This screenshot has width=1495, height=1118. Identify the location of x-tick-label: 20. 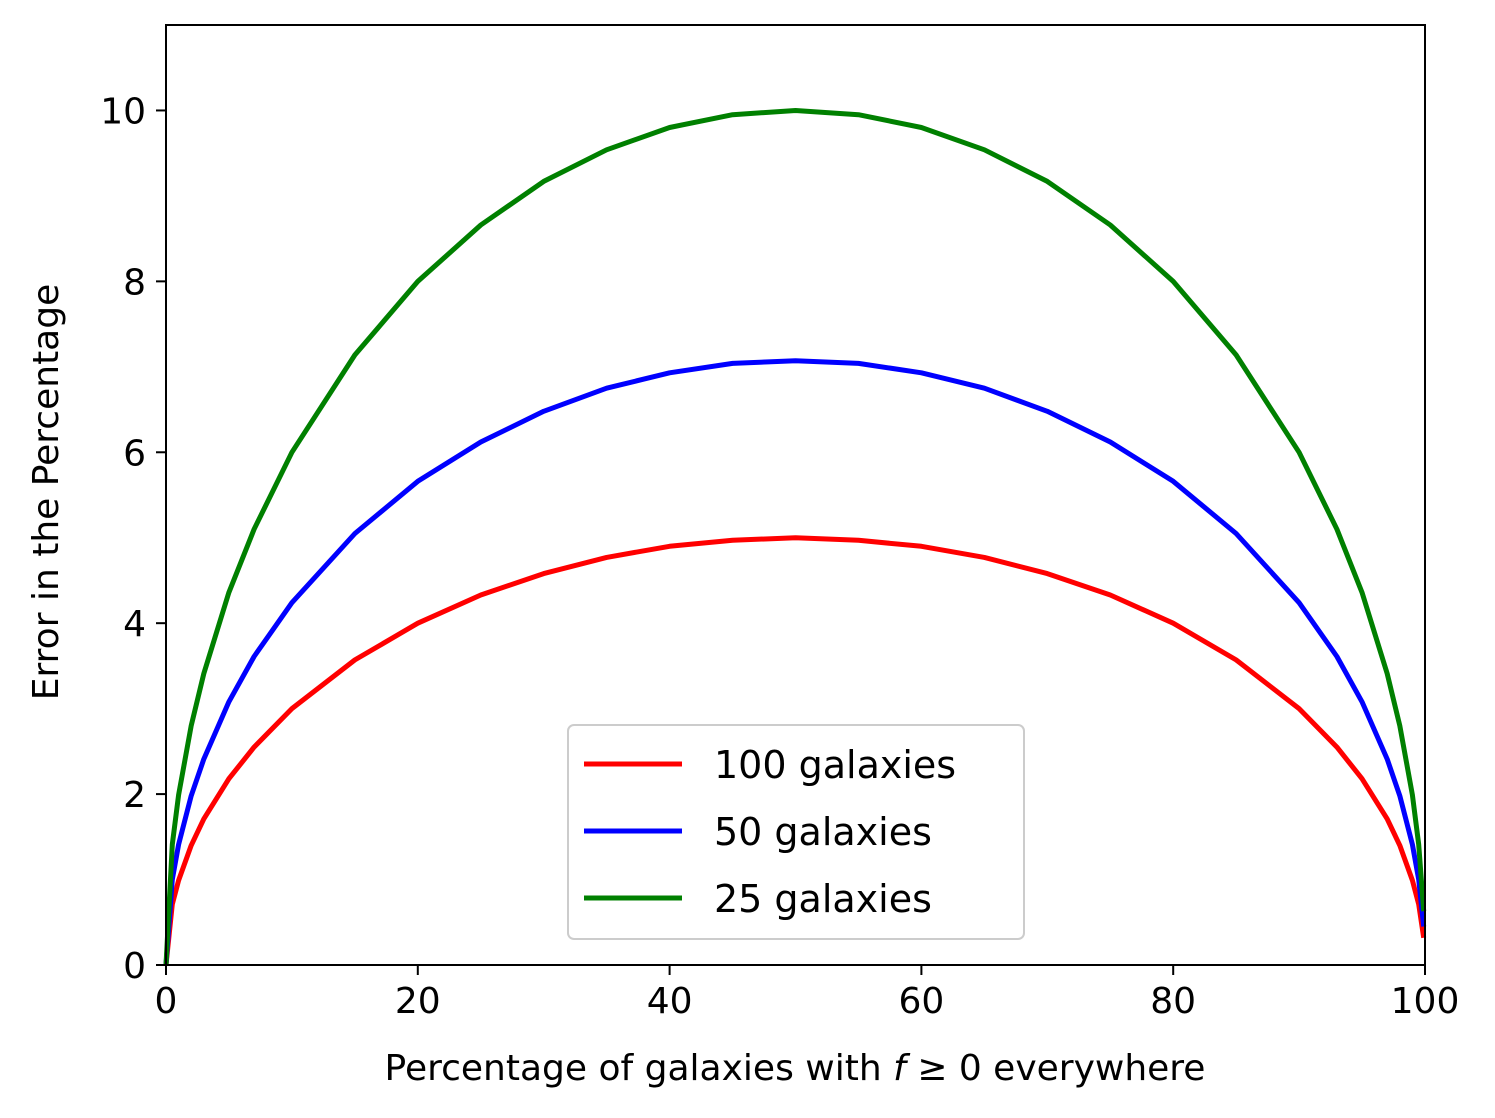
(418, 1001).